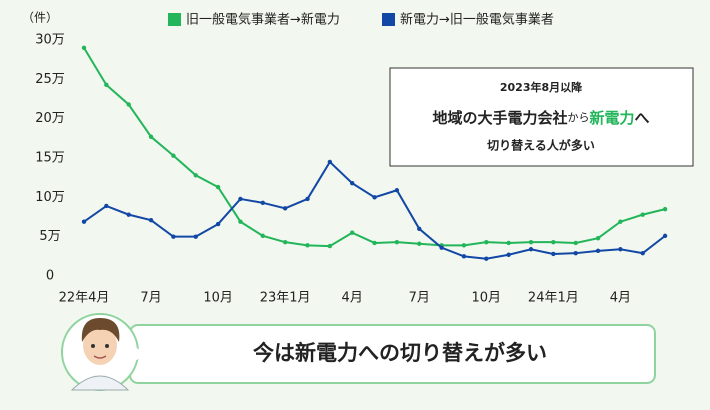 The image size is (710, 410). Describe the element at coordinates (285, 298) in the screenshot. I see `x-tick-label: 23年1月` at that location.